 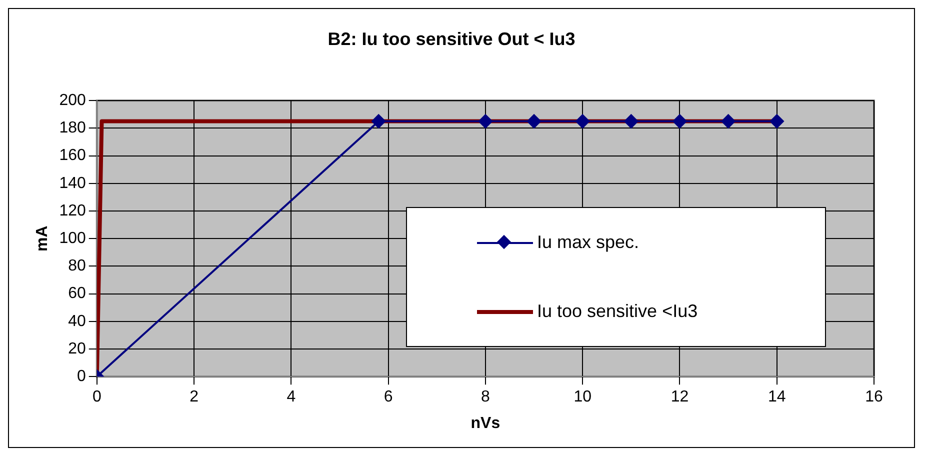 I want to click on legend-label: Iu too sensitive <Iu3, so click(x=617, y=311).